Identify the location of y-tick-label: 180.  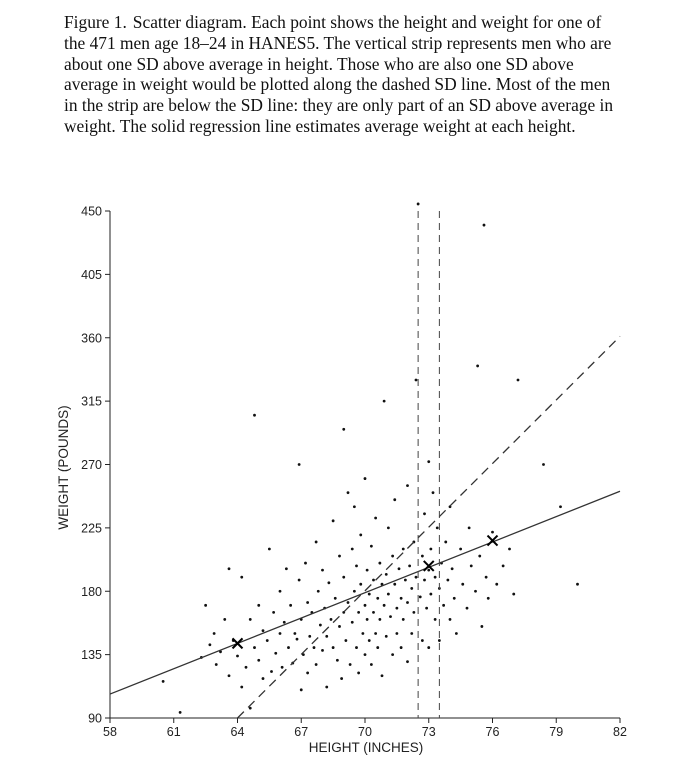
(91, 592).